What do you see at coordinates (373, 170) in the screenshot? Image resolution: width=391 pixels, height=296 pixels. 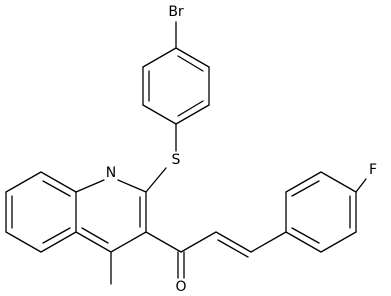 I see `atom-label: F` at bounding box center [373, 170].